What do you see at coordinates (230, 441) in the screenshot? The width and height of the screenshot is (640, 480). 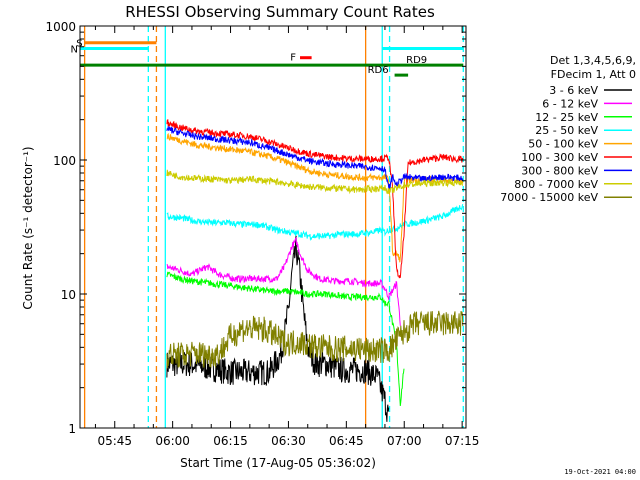 I see `x-tick-label: 06:15` at bounding box center [230, 441].